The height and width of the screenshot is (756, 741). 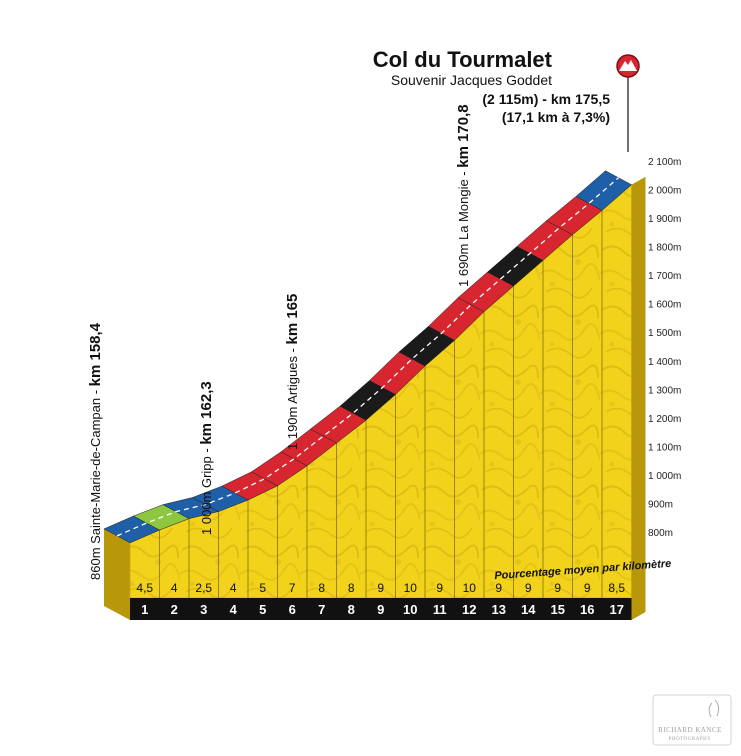 What do you see at coordinates (664, 333) in the screenshot?
I see `altitude-tick-label: 1 500m` at bounding box center [664, 333].